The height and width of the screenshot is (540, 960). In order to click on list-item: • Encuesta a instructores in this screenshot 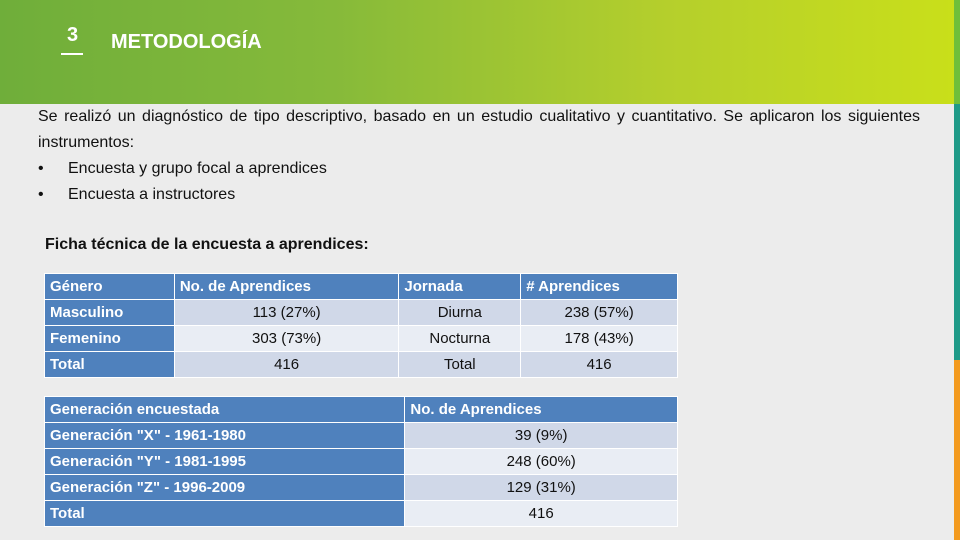, I will do `click(182, 195)`.